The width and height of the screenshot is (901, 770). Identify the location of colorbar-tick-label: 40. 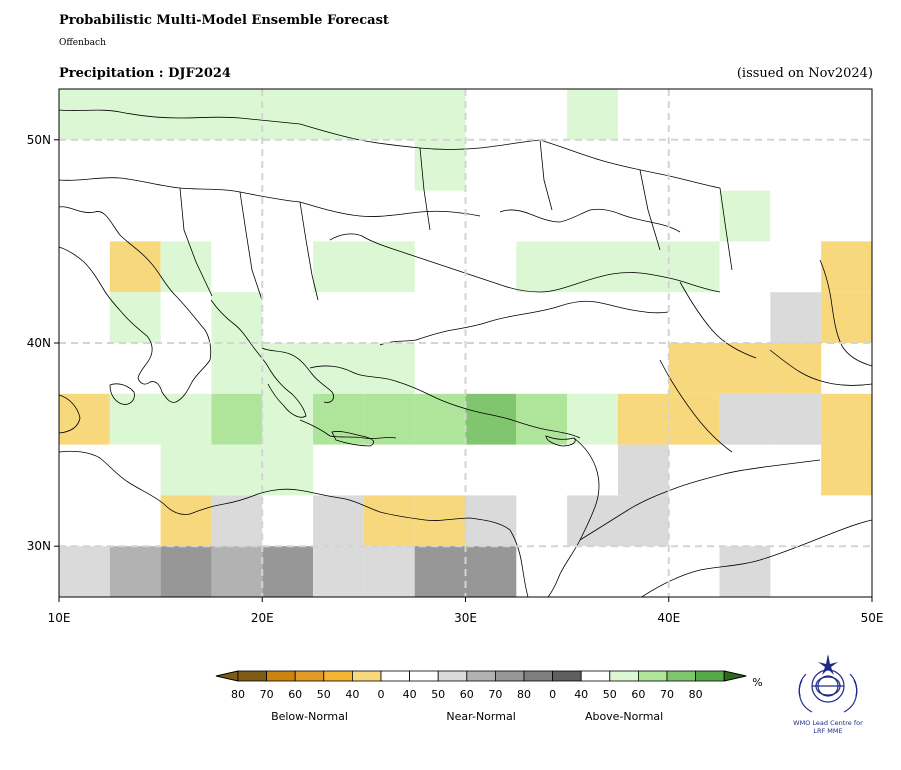
(410, 694).